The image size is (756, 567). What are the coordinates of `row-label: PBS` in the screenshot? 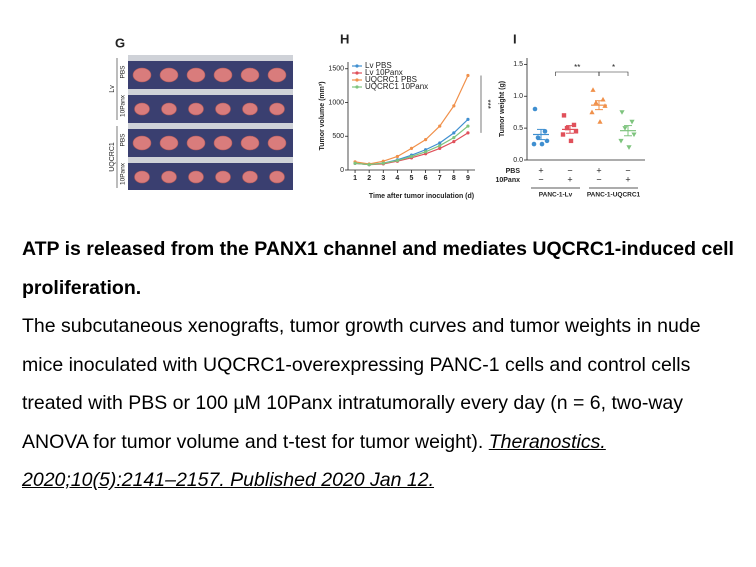 It's located at (513, 171).